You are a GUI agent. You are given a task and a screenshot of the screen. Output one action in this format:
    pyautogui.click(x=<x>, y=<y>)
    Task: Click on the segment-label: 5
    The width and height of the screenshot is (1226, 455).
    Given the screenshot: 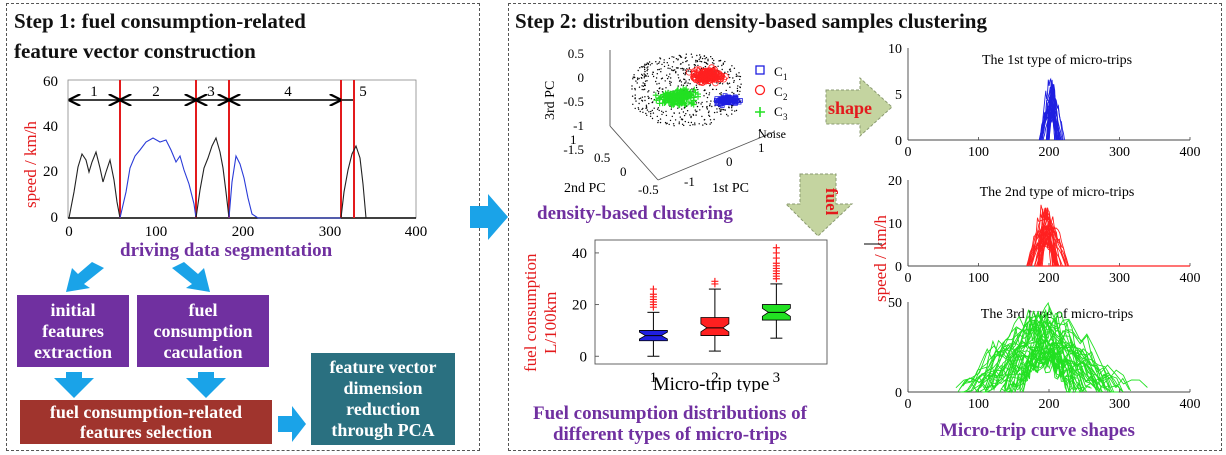 What is the action you would take?
    pyautogui.click(x=363, y=92)
    